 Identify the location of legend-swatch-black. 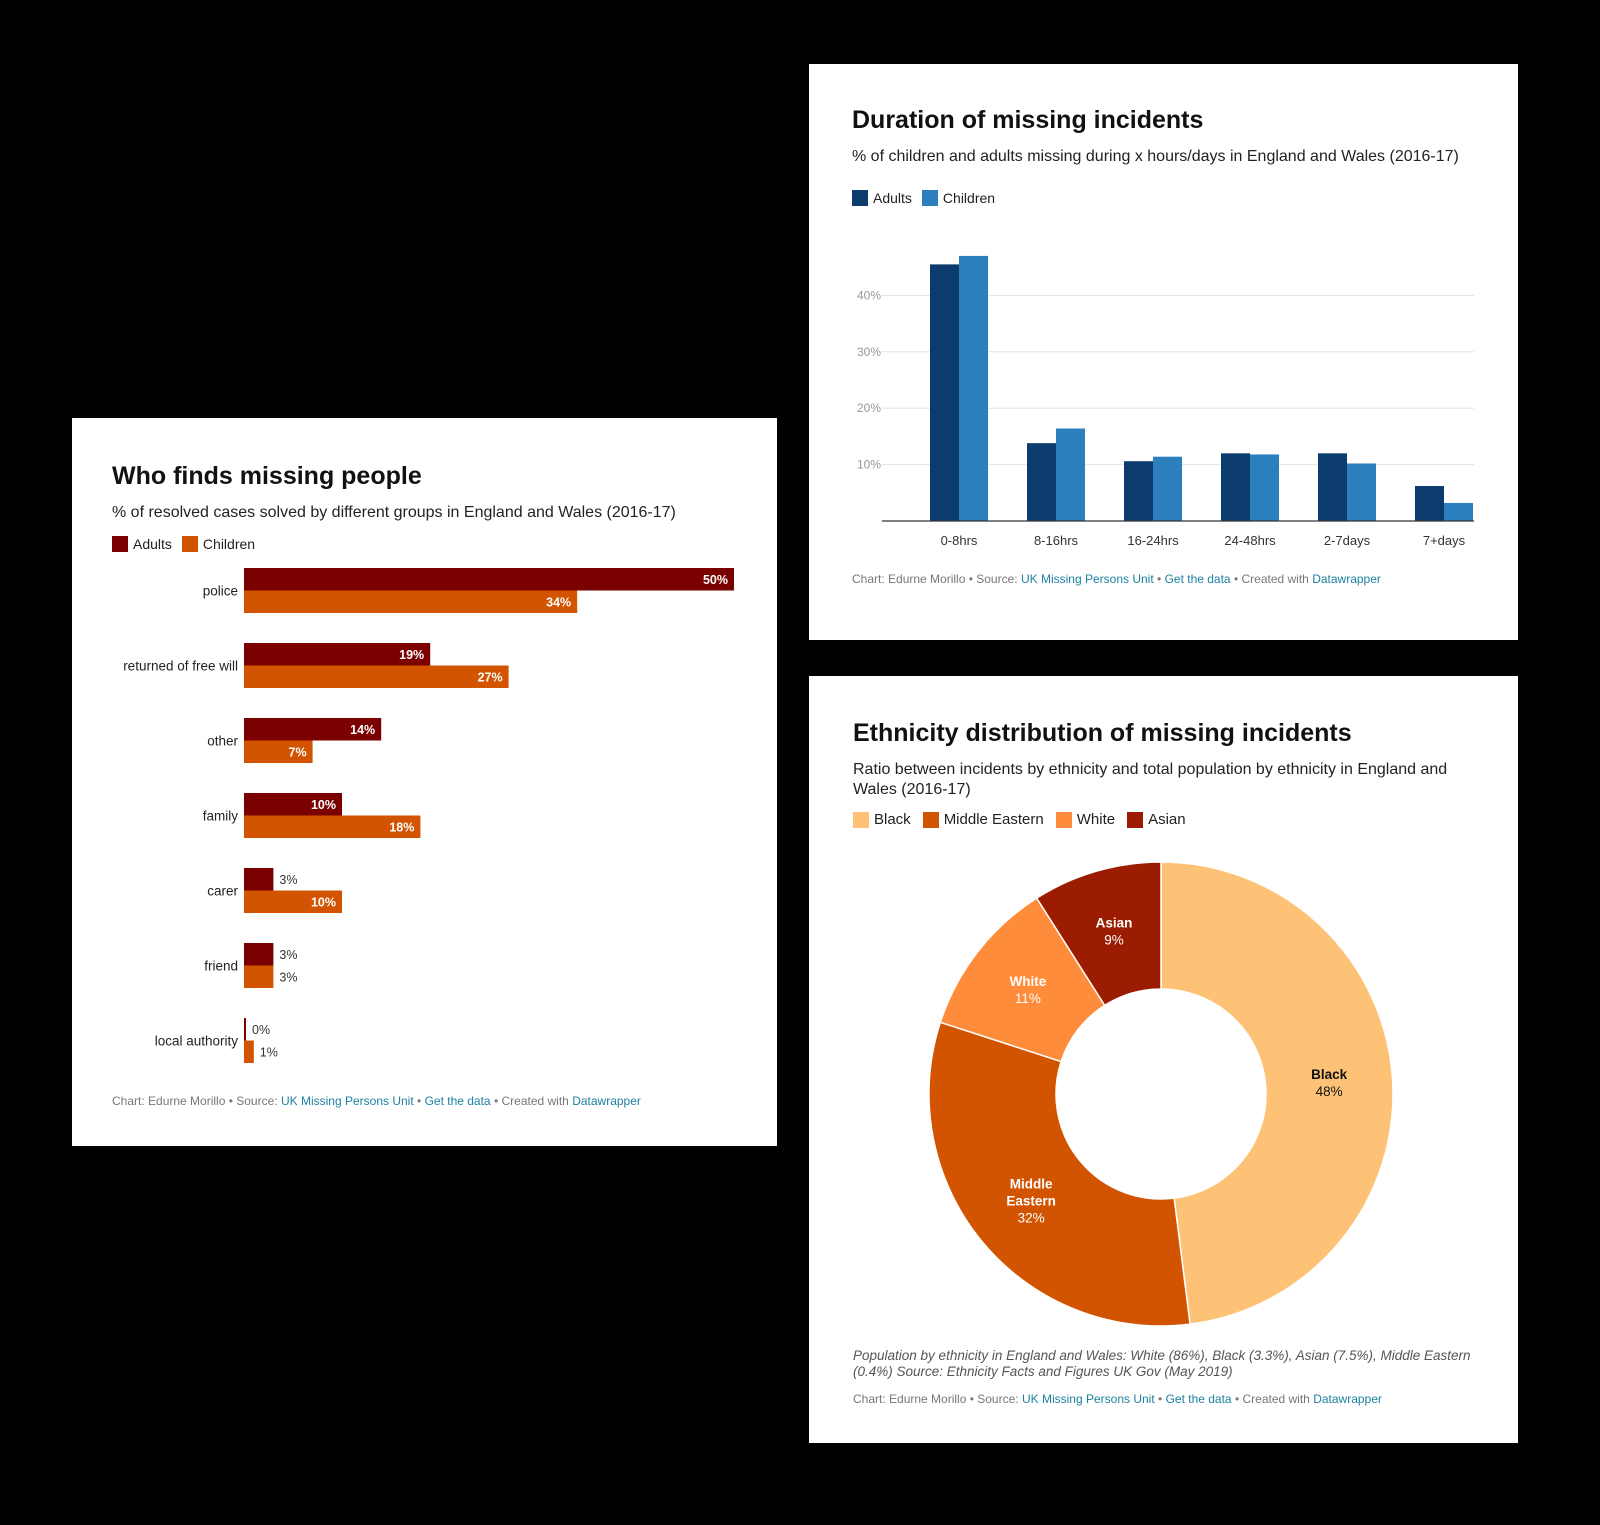
(861, 819).